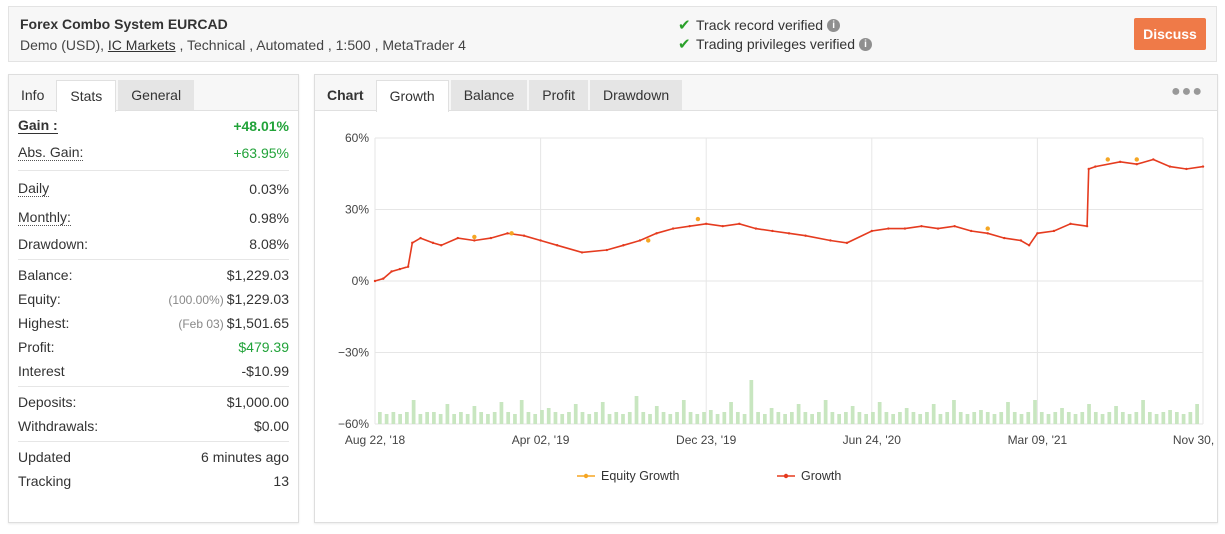 The height and width of the screenshot is (534, 1225). Describe the element at coordinates (53, 244) in the screenshot. I see `drawdown-label: Drawdown:` at that location.